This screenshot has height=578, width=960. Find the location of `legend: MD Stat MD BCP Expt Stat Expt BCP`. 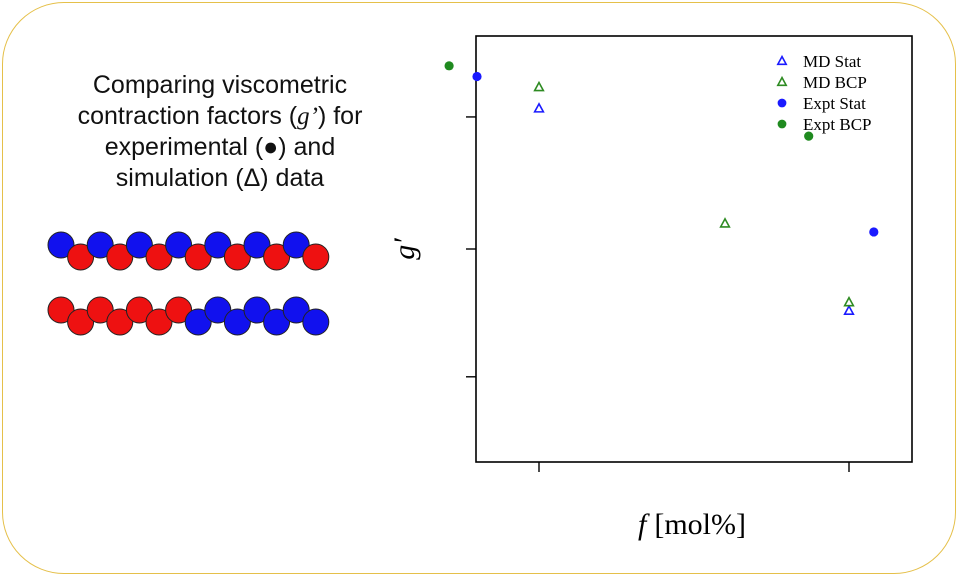

legend: MD Stat MD BCP Expt Stat Expt BCP is located at coordinates (824, 93).